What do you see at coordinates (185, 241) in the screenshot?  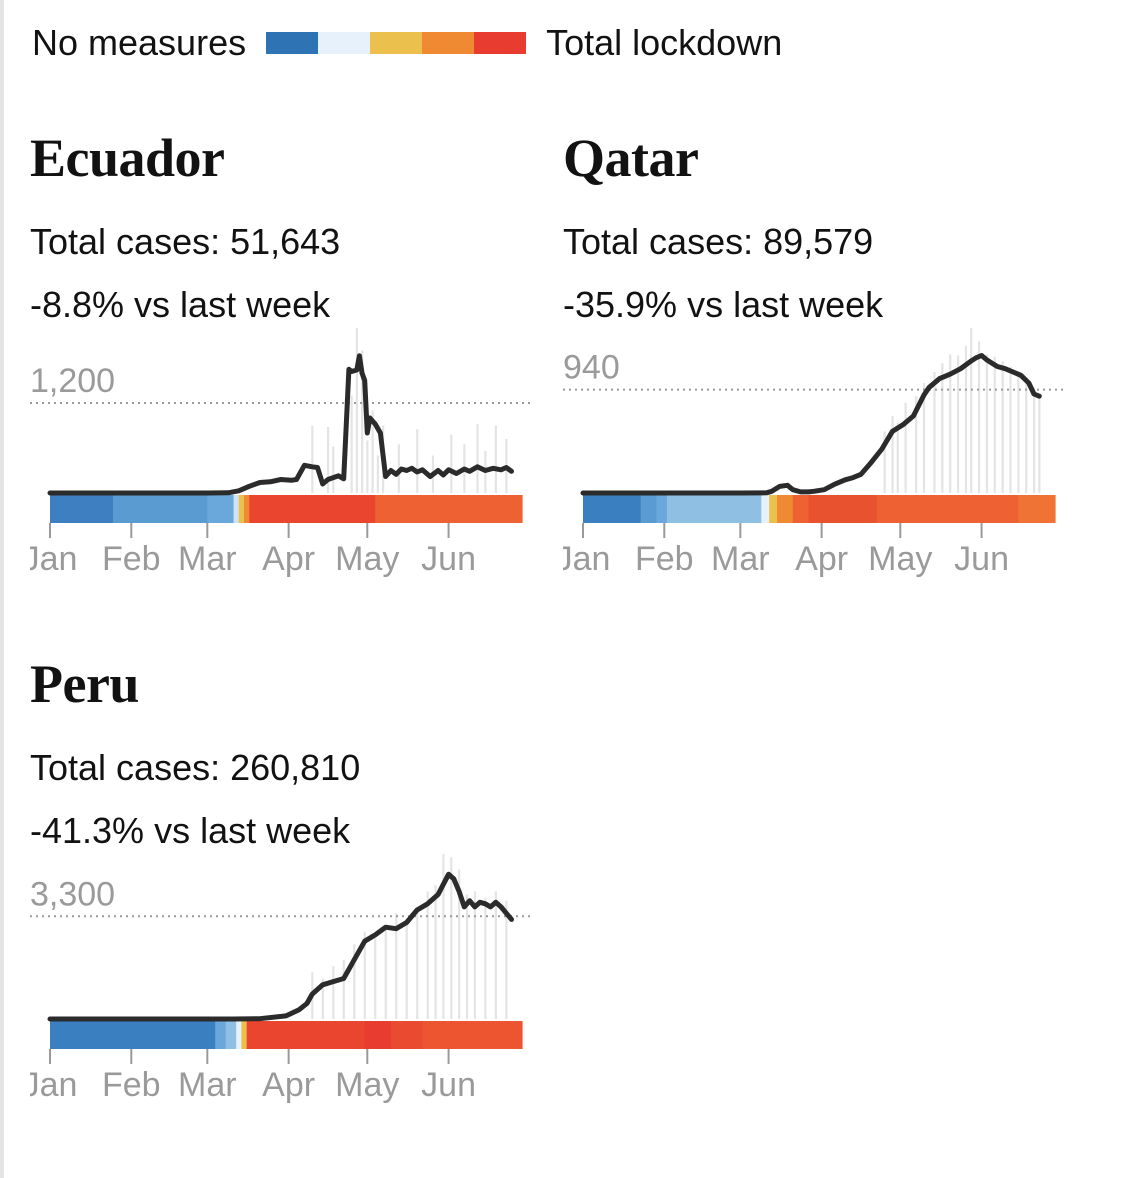 I see `total-cases: Total cases: 51,643` at bounding box center [185, 241].